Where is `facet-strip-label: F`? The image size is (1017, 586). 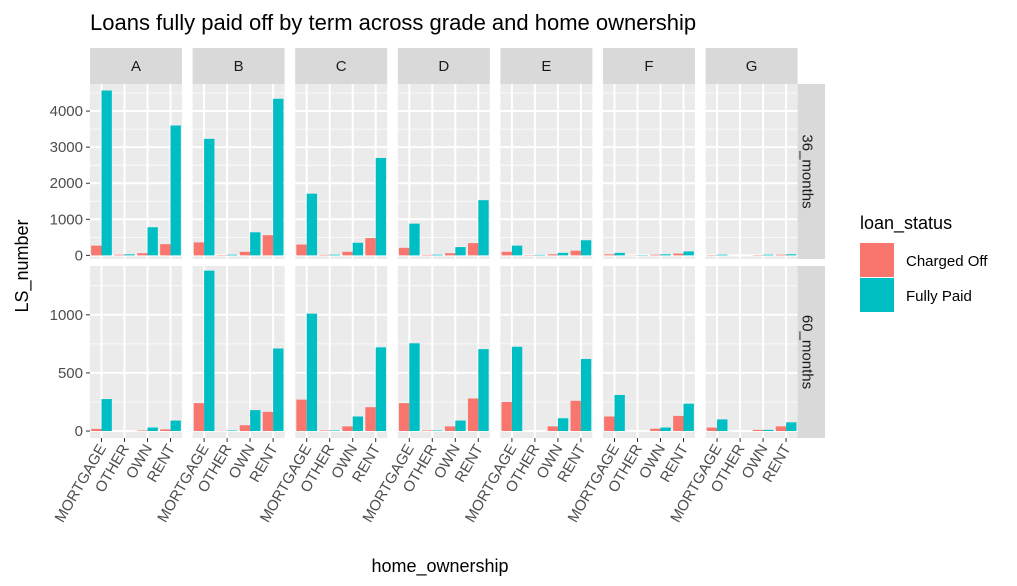
facet-strip-label: F is located at coordinates (648, 66).